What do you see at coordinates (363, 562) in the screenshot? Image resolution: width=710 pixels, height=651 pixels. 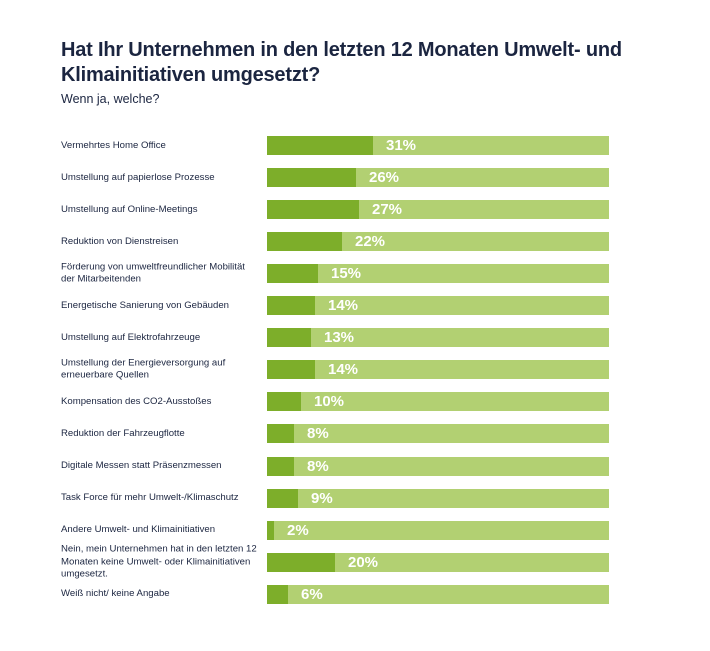 I see `value-label: 20%` at bounding box center [363, 562].